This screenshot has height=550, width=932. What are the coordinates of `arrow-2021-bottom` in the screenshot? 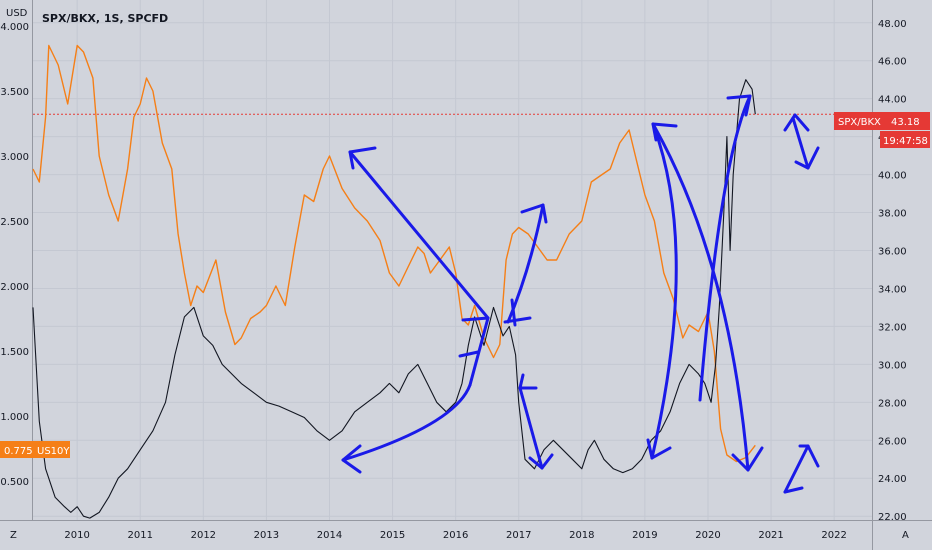 It's located at (796, 469).